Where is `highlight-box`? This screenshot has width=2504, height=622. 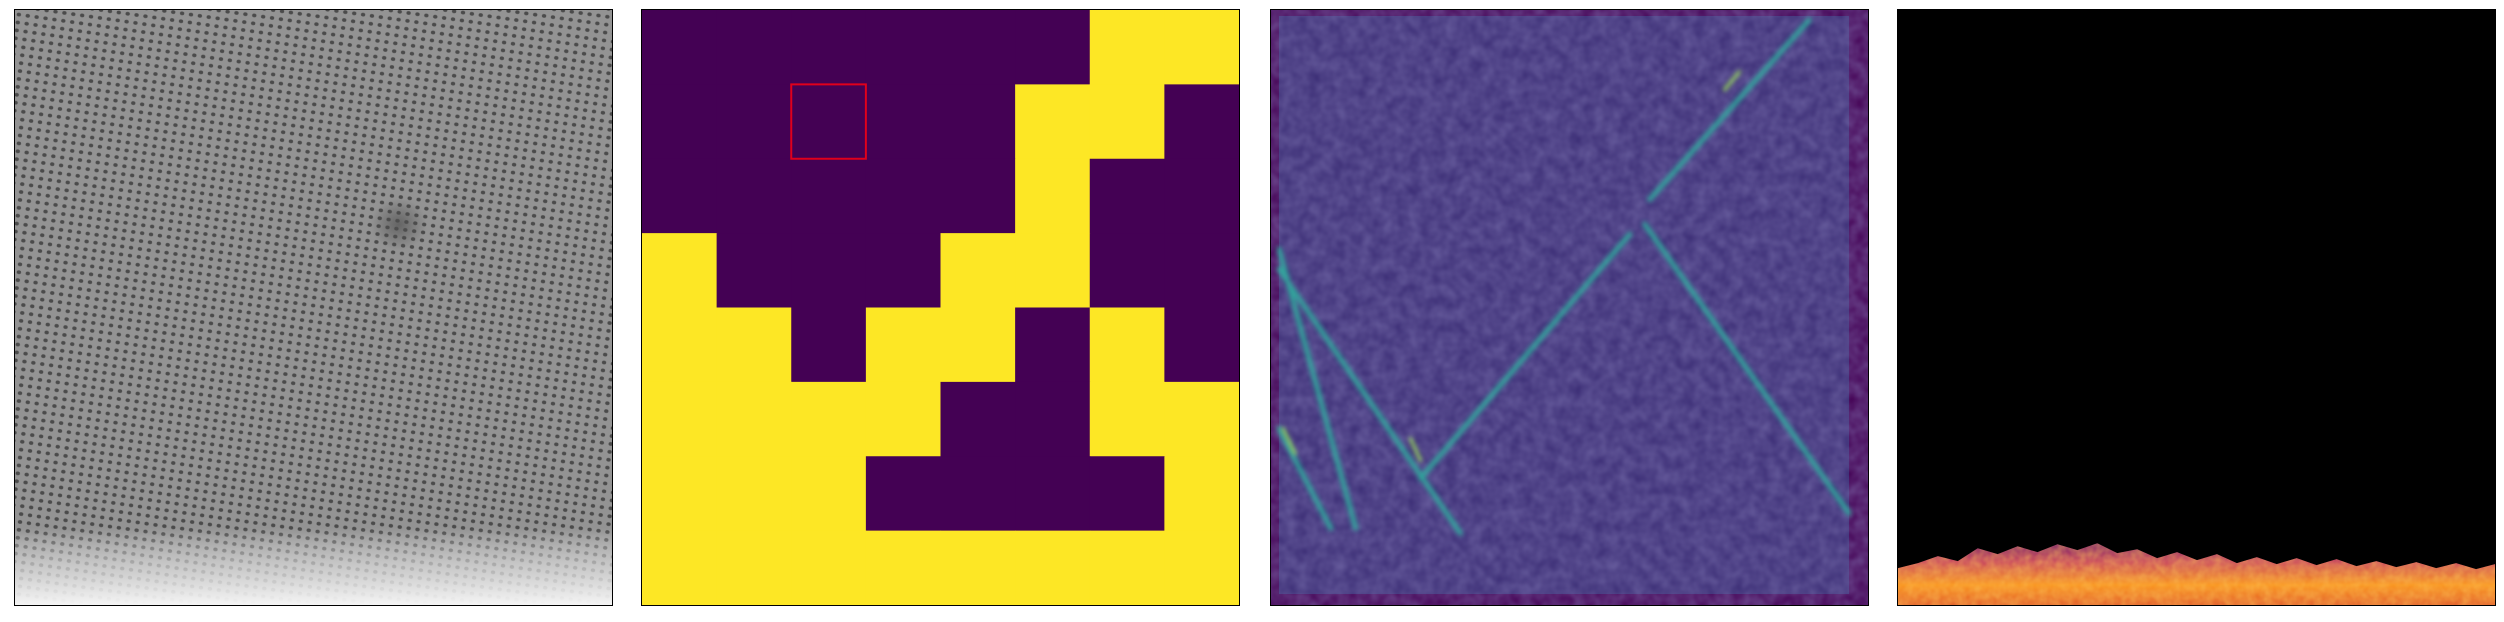 highlight-box is located at coordinates (828, 121).